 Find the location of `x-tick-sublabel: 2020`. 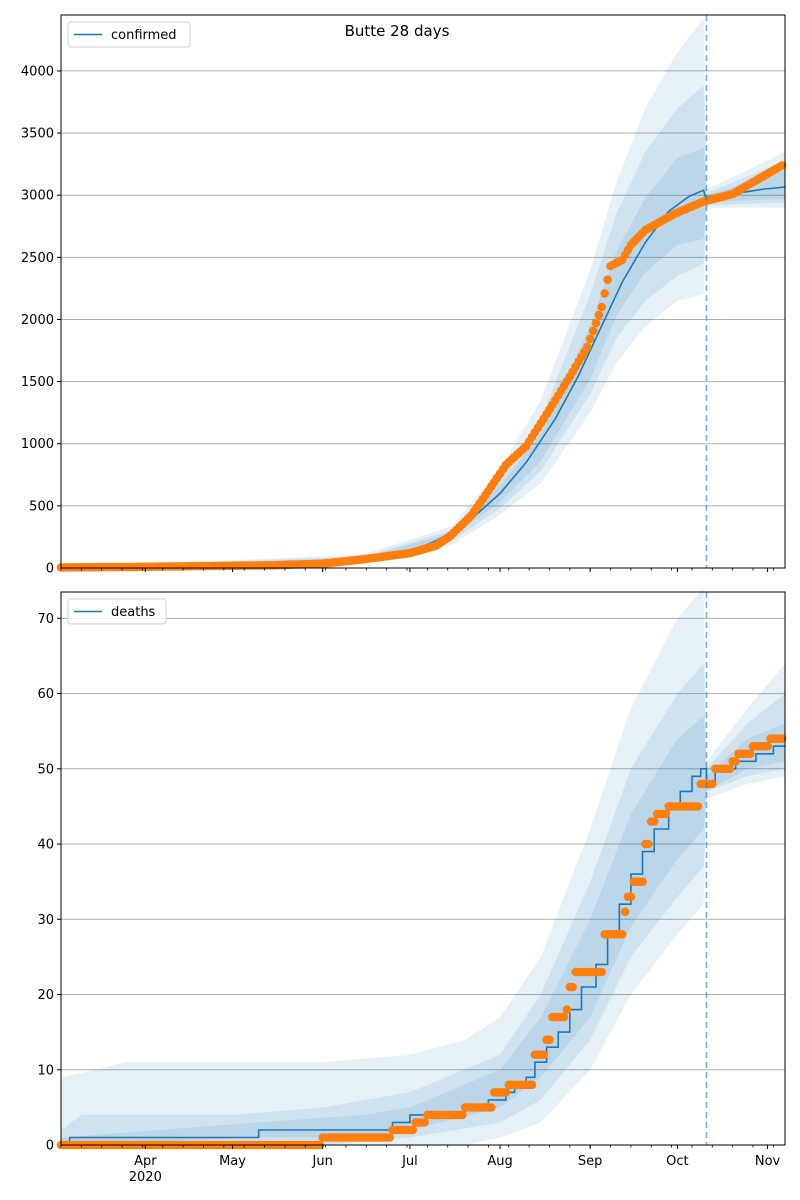

x-tick-sublabel: 2020 is located at coordinates (145, 1177).